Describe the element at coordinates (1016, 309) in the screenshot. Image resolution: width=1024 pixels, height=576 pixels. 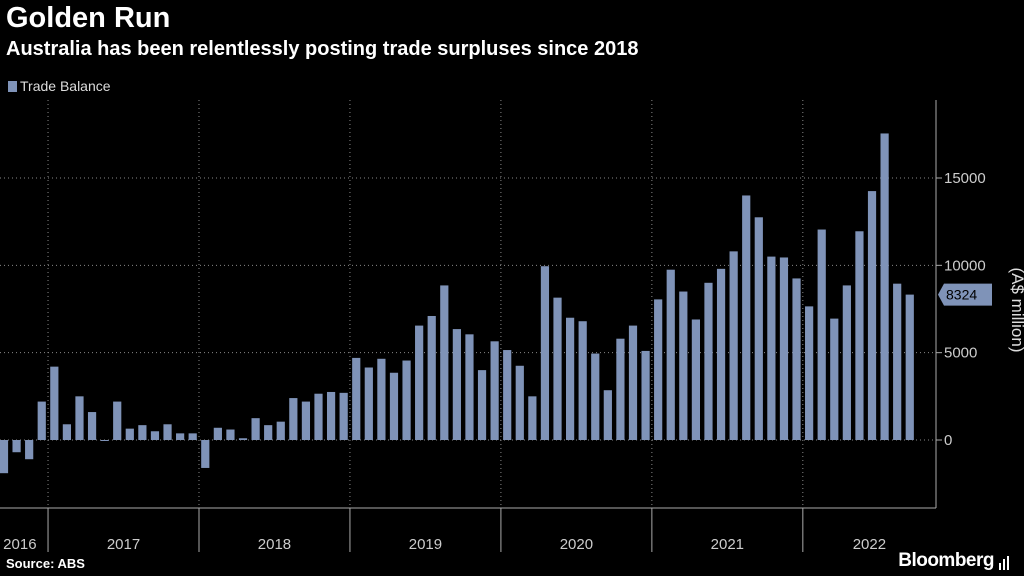
I see `y-axis-title: (A$ million)` at that location.